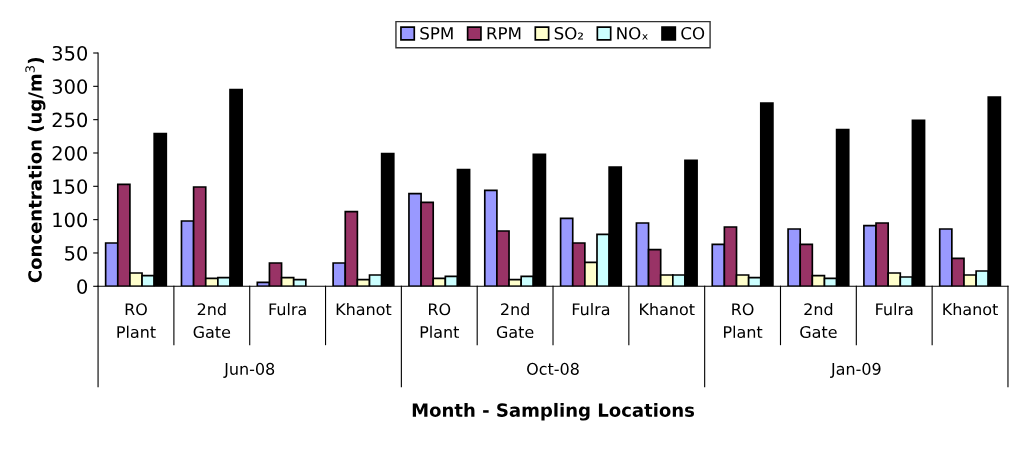 Image resolution: width=1011 pixels, height=453 pixels. I want to click on y-tick-label: 250, so click(70, 120).